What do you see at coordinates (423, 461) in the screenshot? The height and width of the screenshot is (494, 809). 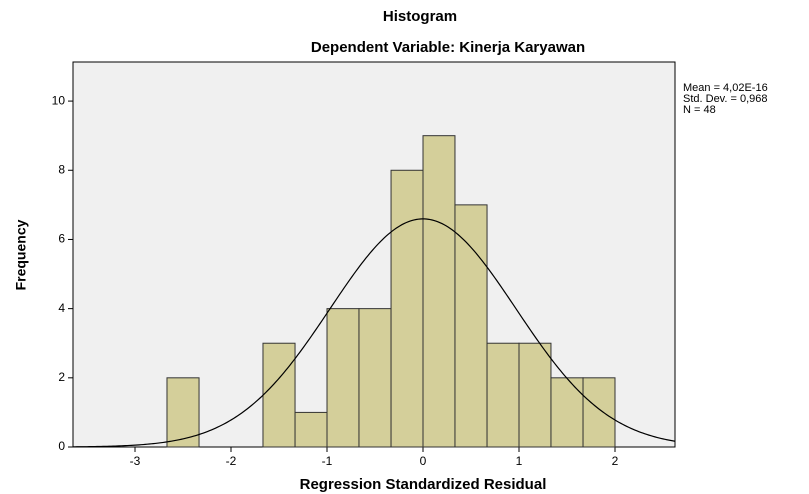 I see `x-tick-label: 0` at bounding box center [423, 461].